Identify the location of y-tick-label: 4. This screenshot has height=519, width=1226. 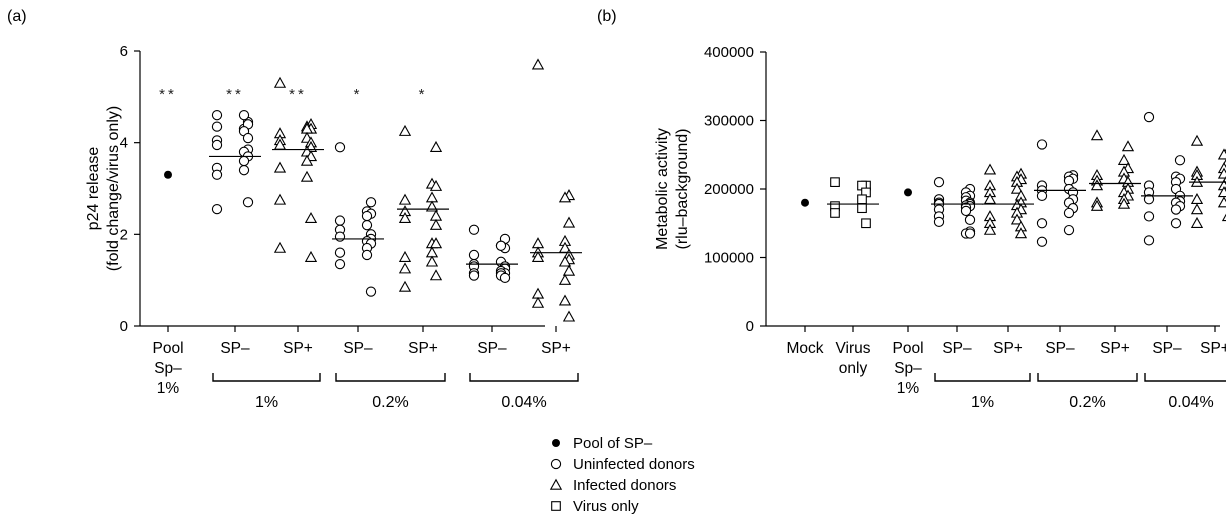
(124, 143).